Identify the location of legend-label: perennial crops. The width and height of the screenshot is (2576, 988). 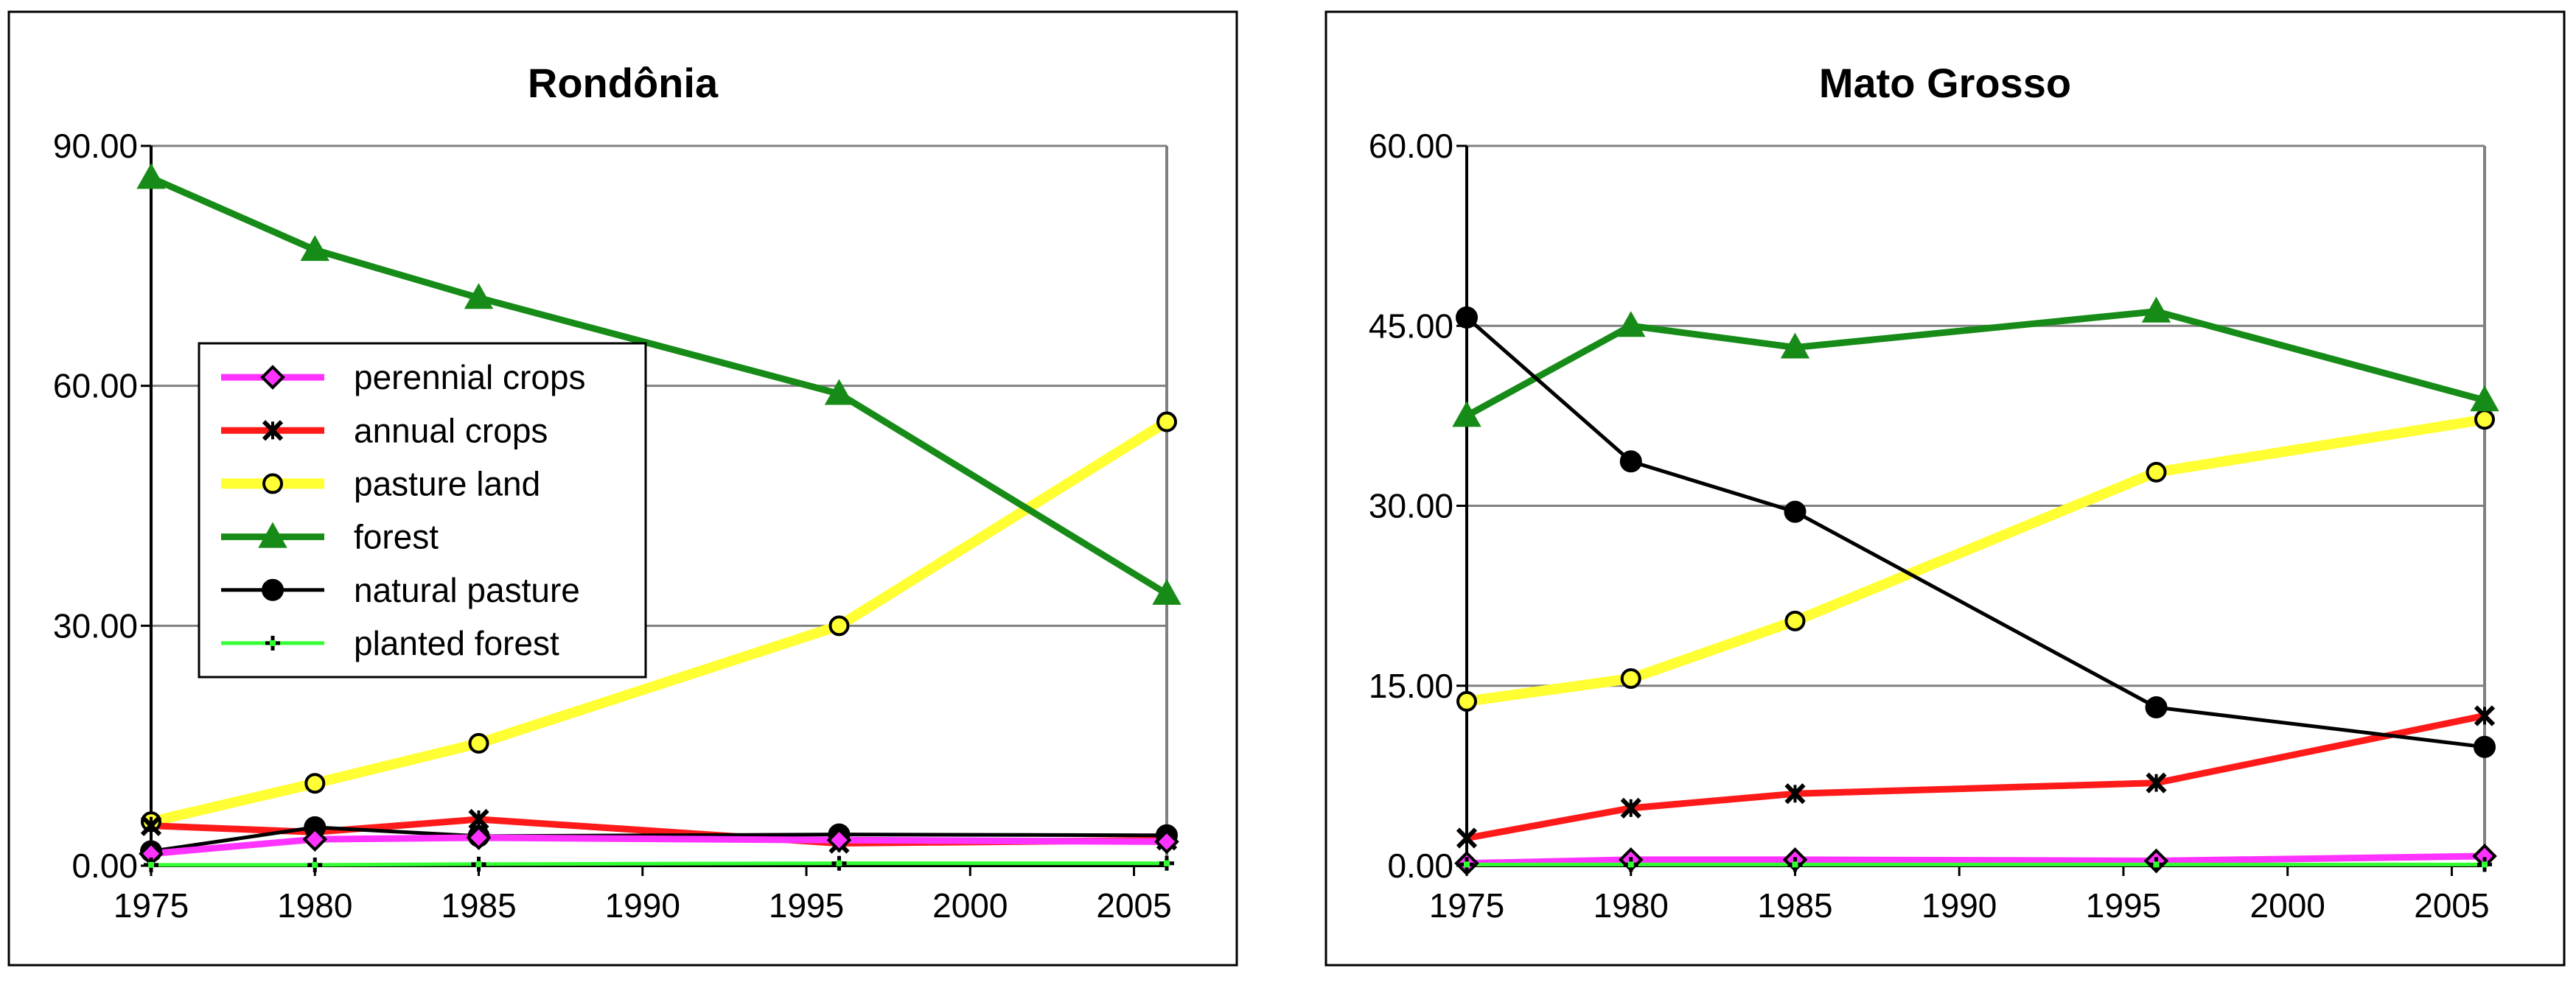
(470, 377).